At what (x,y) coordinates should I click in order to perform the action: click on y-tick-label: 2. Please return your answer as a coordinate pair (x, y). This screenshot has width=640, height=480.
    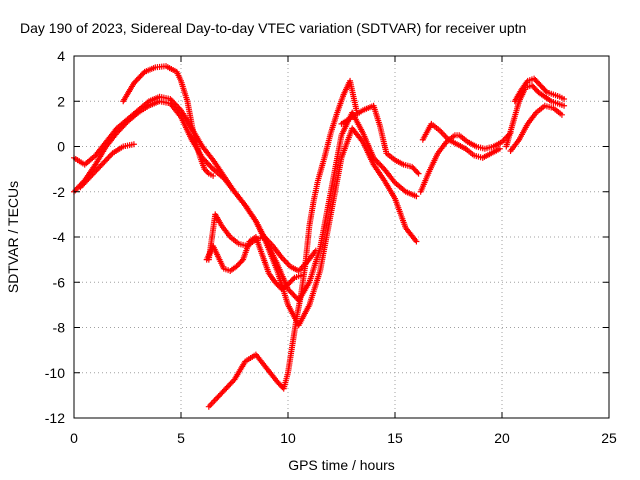
    Looking at the image, I should click on (61, 101).